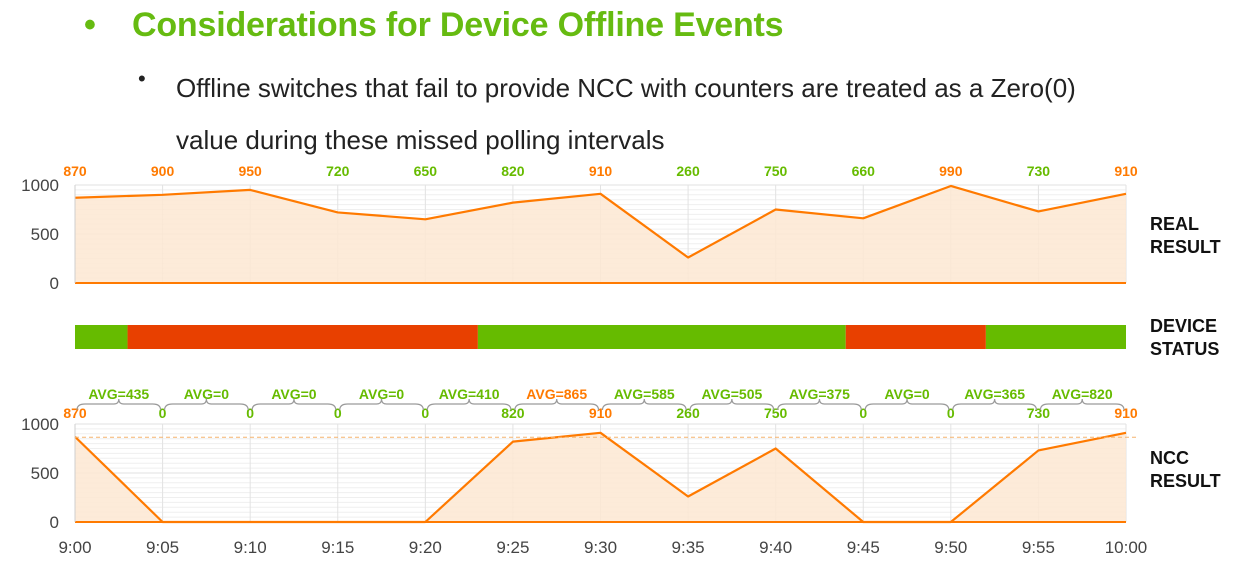 This screenshot has height=566, width=1248. What do you see at coordinates (1184, 338) in the screenshot?
I see `device-status-label: DEVICE STATUS` at bounding box center [1184, 338].